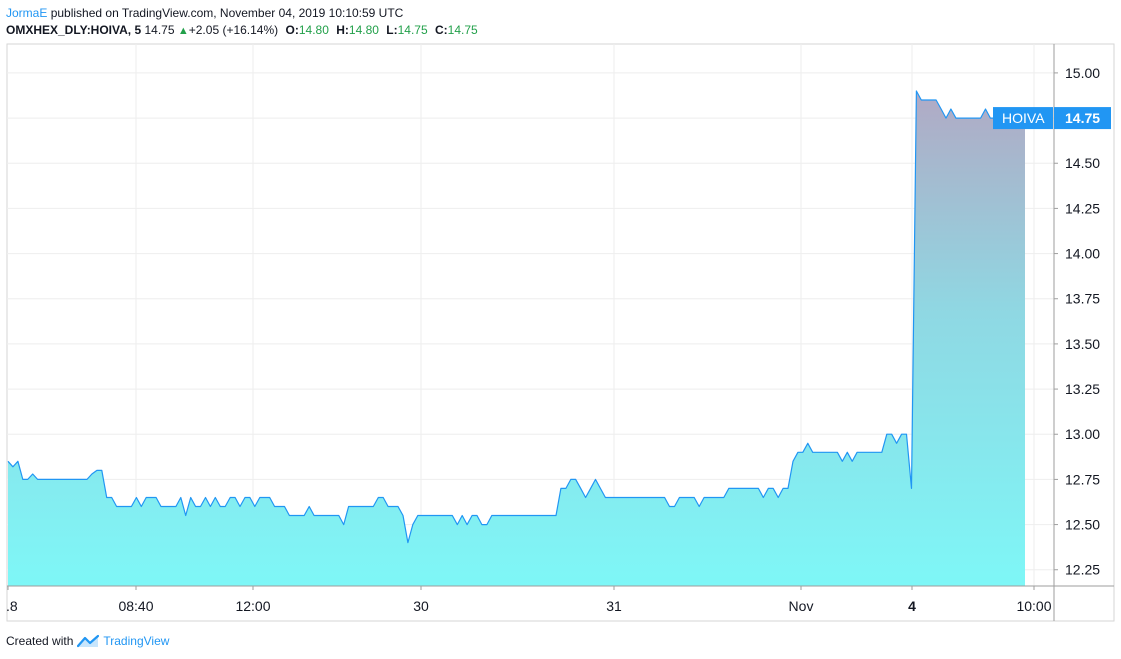 This screenshot has height=659, width=1121. I want to click on close-label: C:, so click(441, 30).